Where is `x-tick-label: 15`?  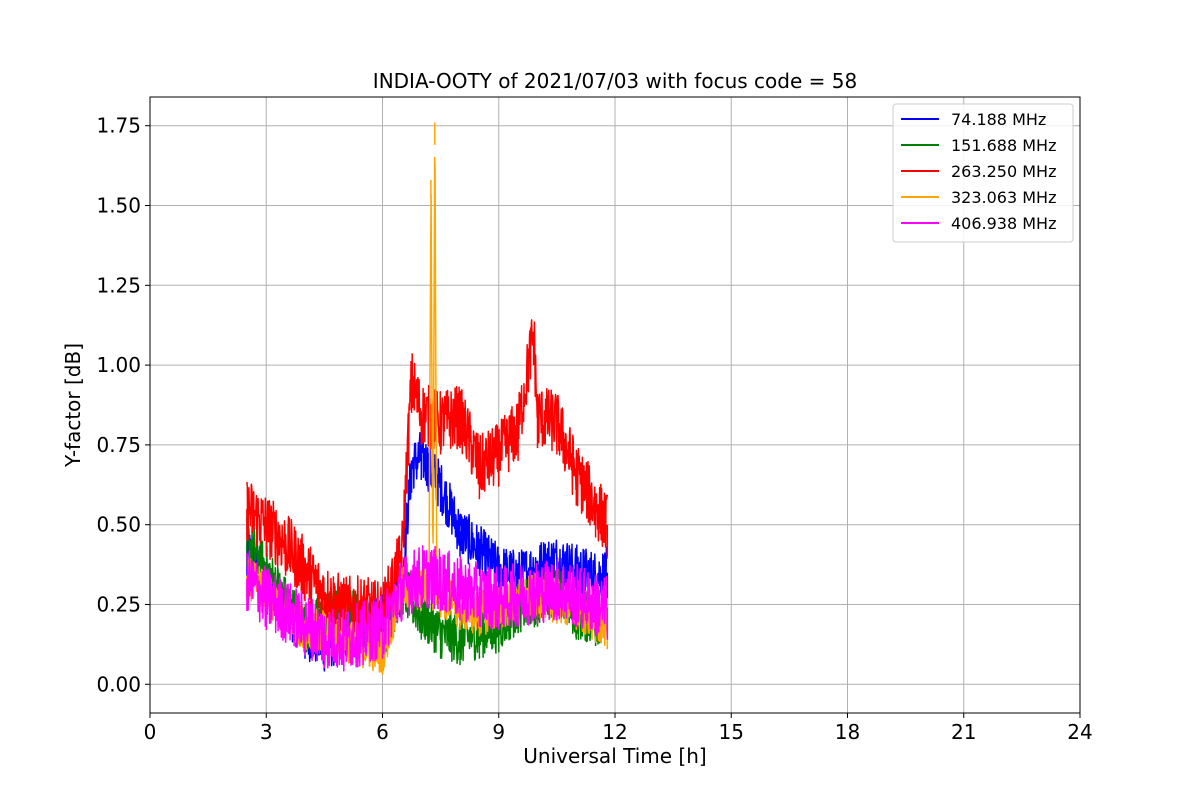
x-tick-label: 15 is located at coordinates (731, 732).